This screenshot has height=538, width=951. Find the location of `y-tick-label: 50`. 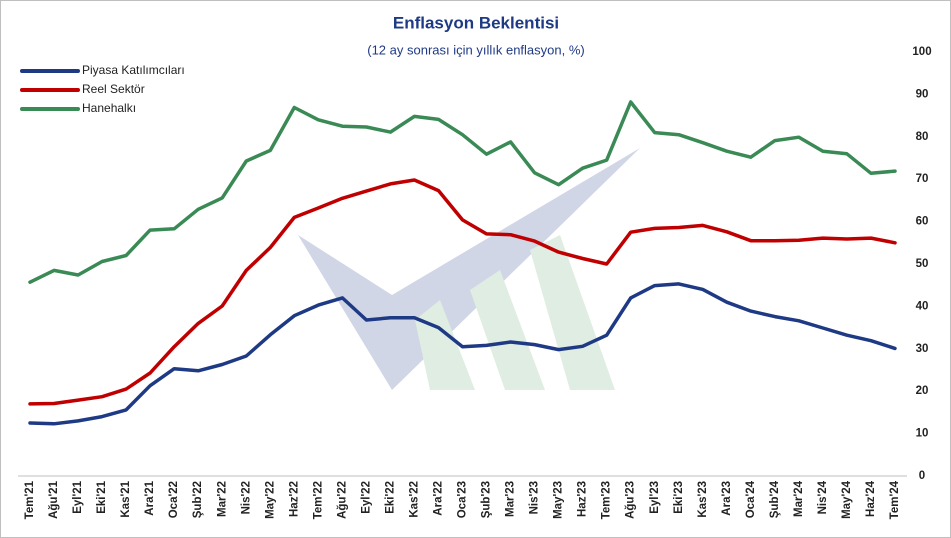

y-tick-label: 50 is located at coordinates (922, 264).